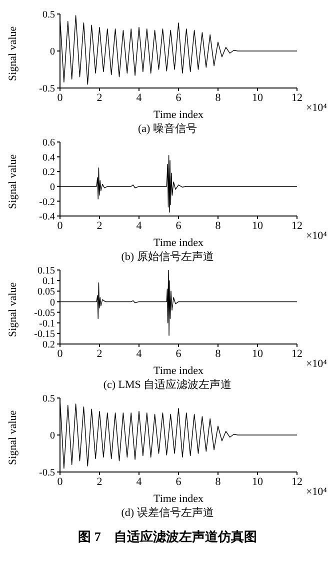 Image resolution: width=335 pixels, height=585 pixels. I want to click on text: (b) 原始信号左声道, so click(167, 257).